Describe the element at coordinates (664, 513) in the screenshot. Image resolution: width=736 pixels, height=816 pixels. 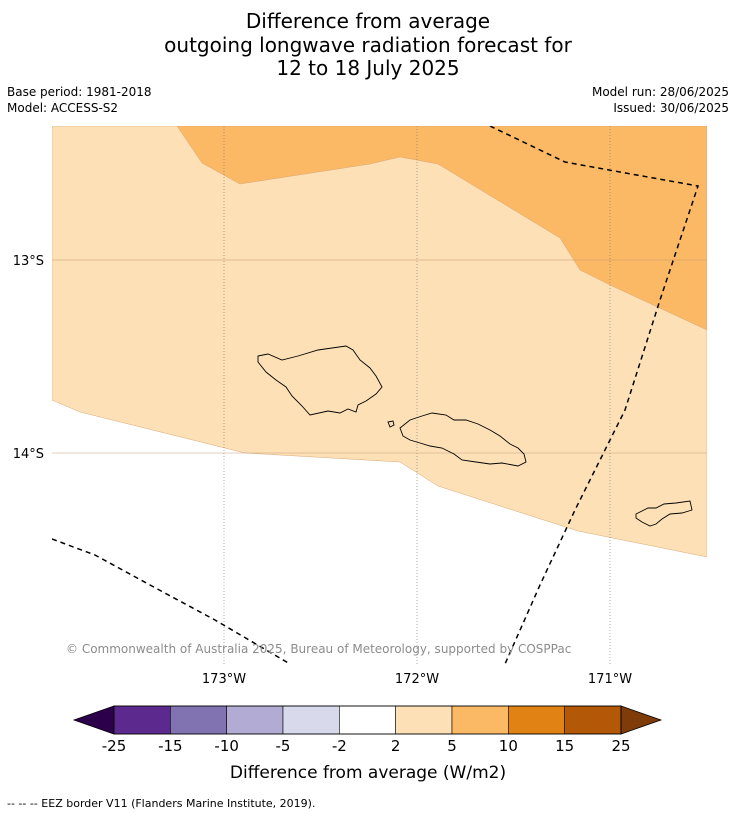
I see `tutuila-island` at that location.